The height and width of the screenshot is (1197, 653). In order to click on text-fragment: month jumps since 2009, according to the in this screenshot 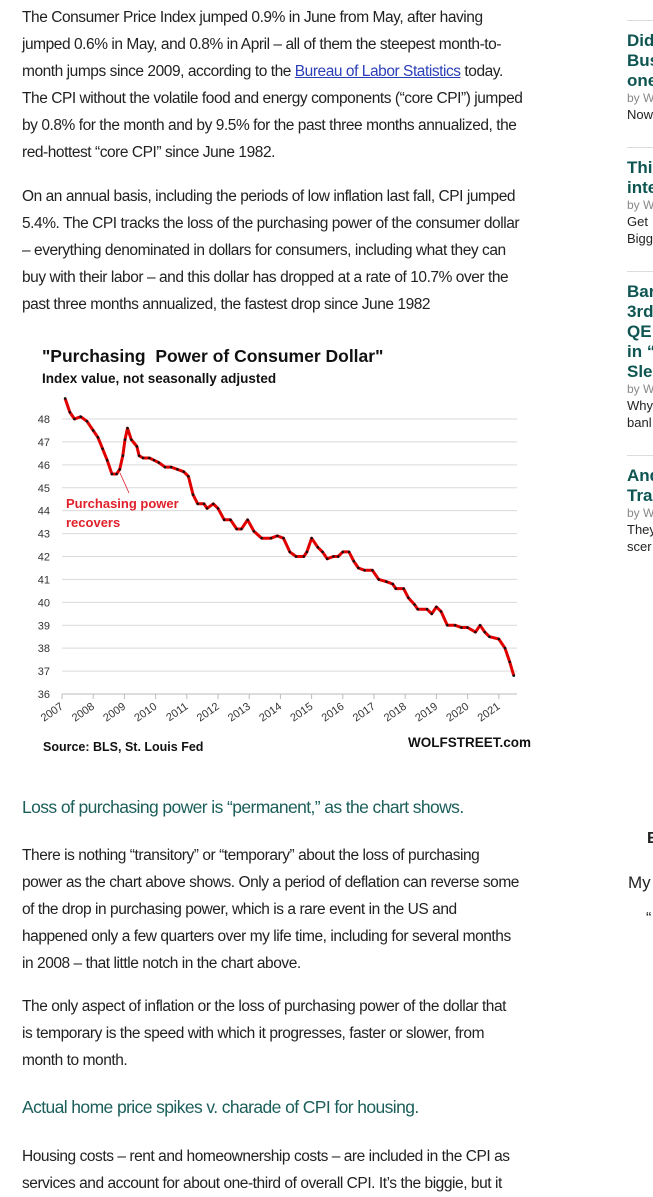, I will do `click(158, 71)`.